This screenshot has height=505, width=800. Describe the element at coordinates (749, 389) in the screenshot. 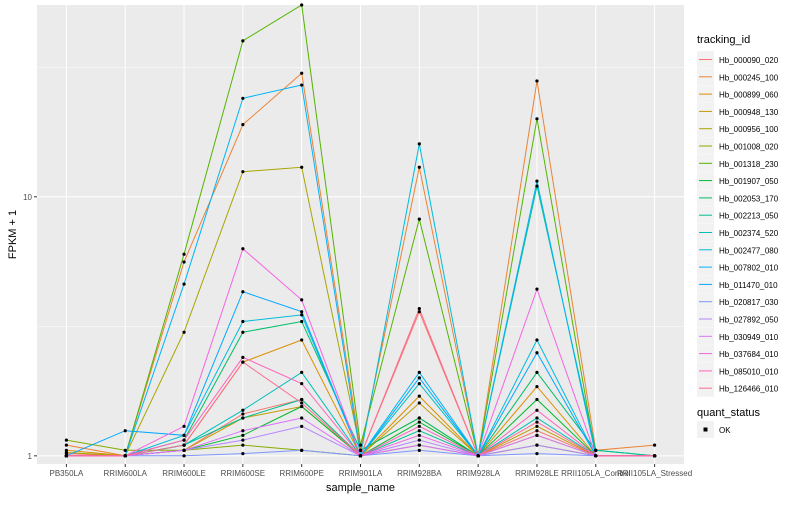

I see `legend-label: Hb_126466_010` at that location.